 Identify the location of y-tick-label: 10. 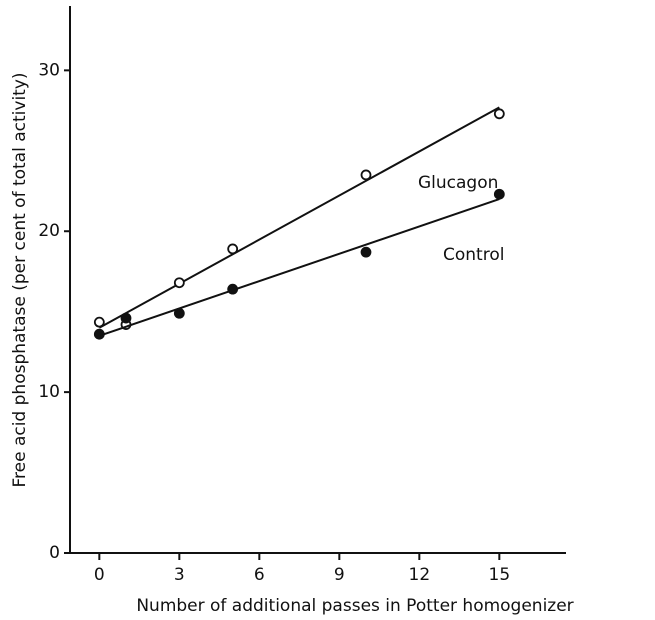
(49, 392).